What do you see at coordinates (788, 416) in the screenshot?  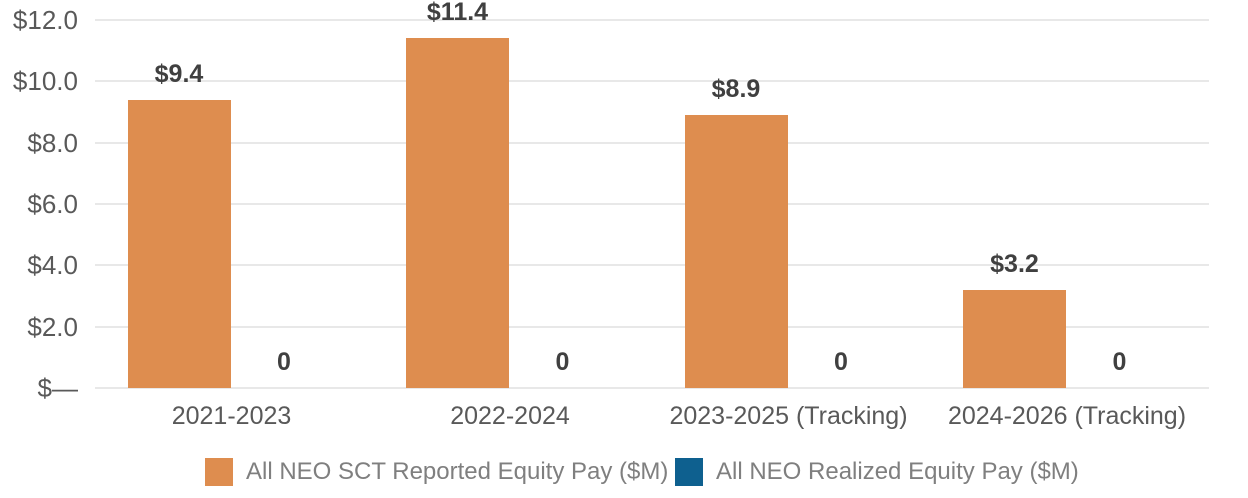 I see `x-axis-category-label: 2023-2025 (Tracking)` at bounding box center [788, 416].